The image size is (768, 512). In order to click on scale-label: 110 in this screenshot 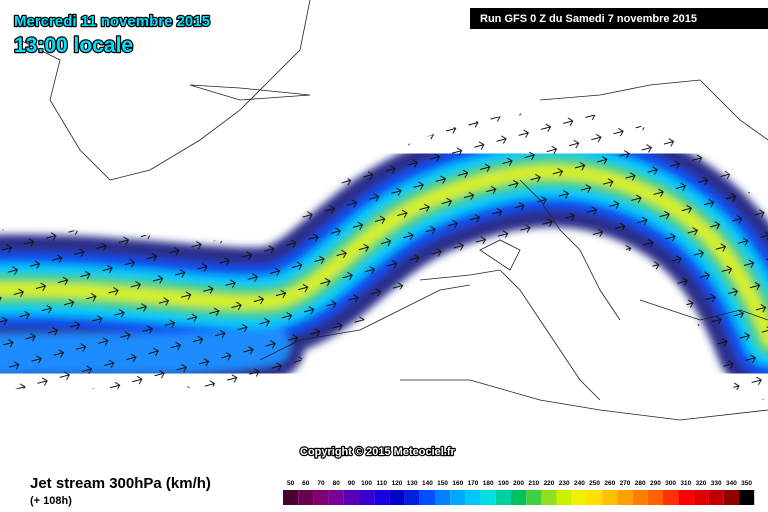, I will do `click(382, 483)`.